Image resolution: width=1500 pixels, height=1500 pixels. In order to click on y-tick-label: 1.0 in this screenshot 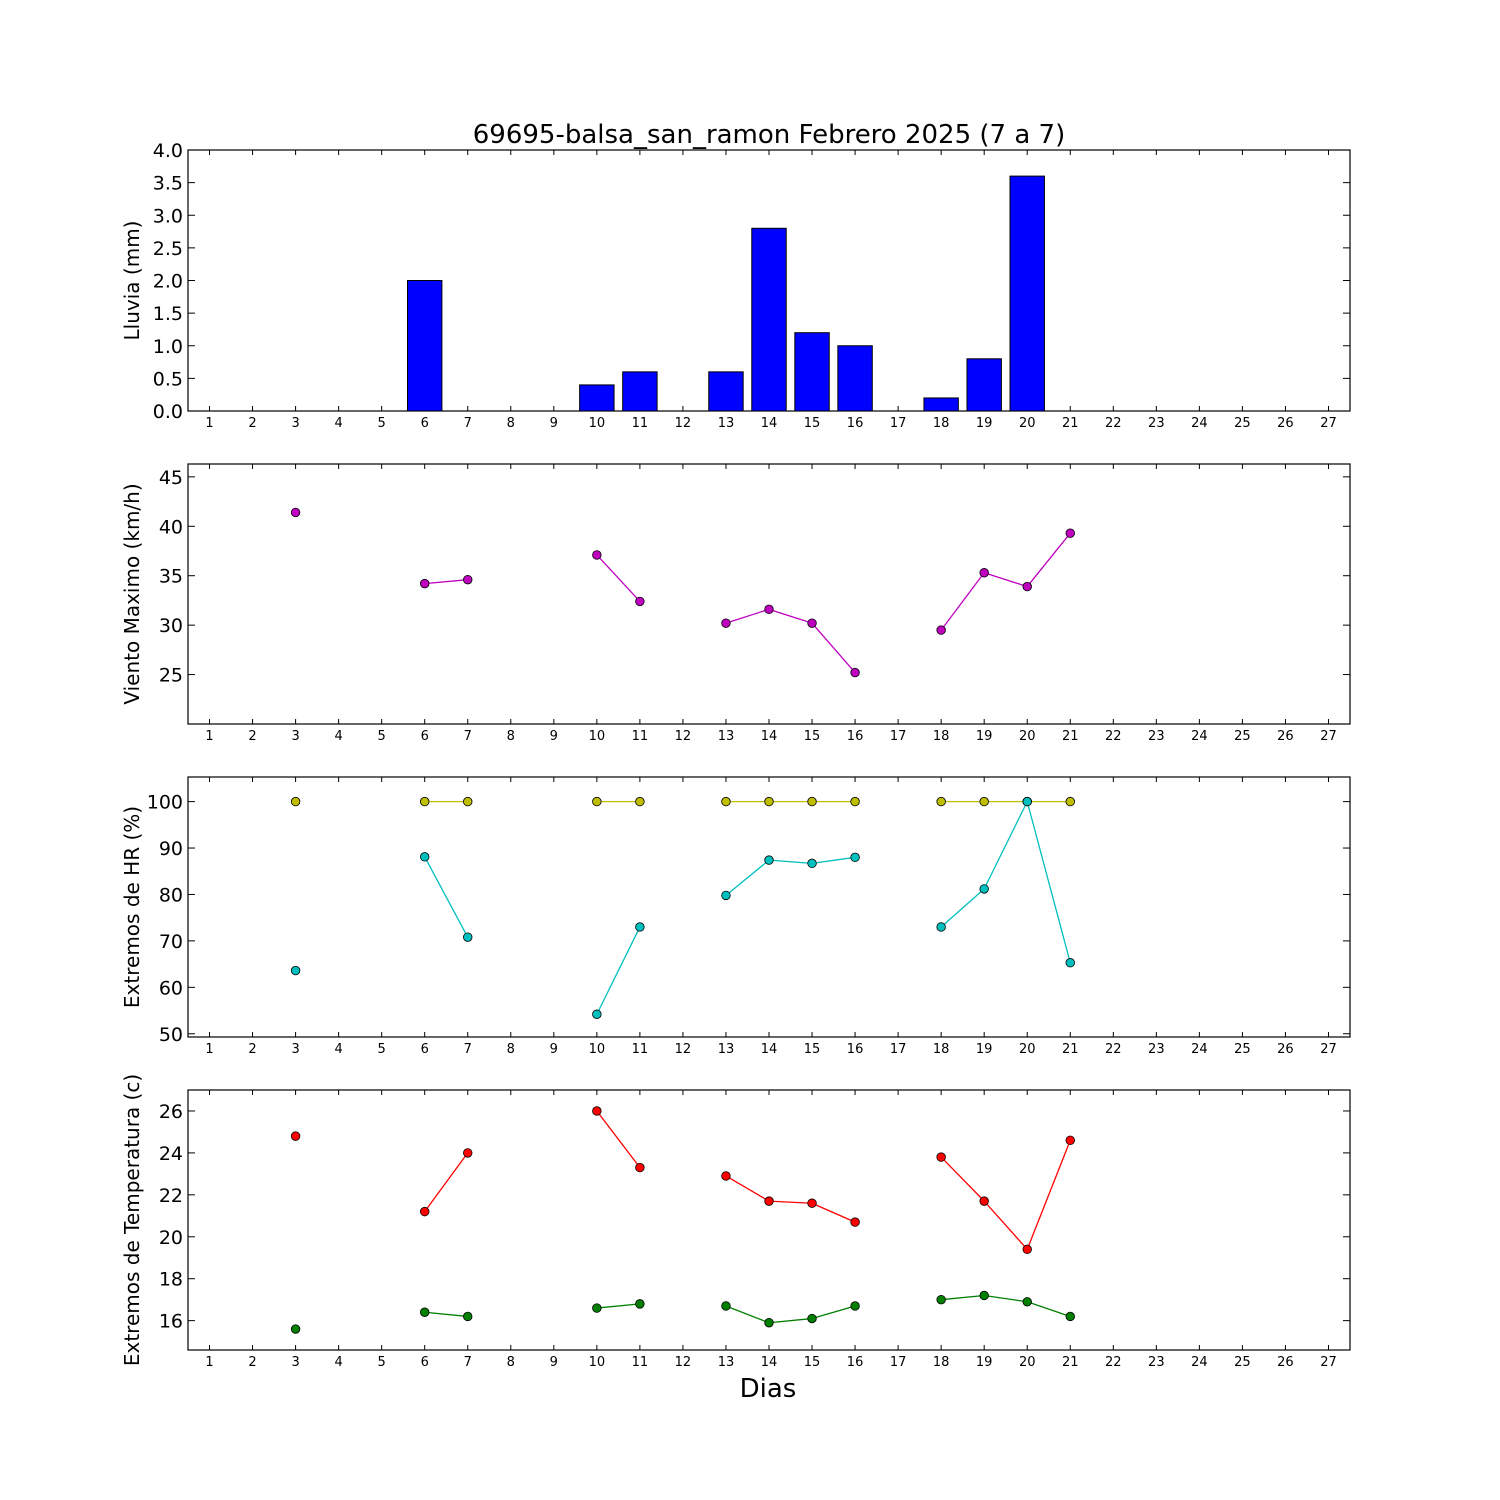, I will do `click(168, 347)`.